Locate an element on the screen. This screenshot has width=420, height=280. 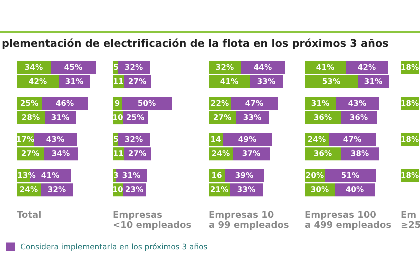
x-axis-title: Empresas <10 empleados is located at coordinates (153, 220).